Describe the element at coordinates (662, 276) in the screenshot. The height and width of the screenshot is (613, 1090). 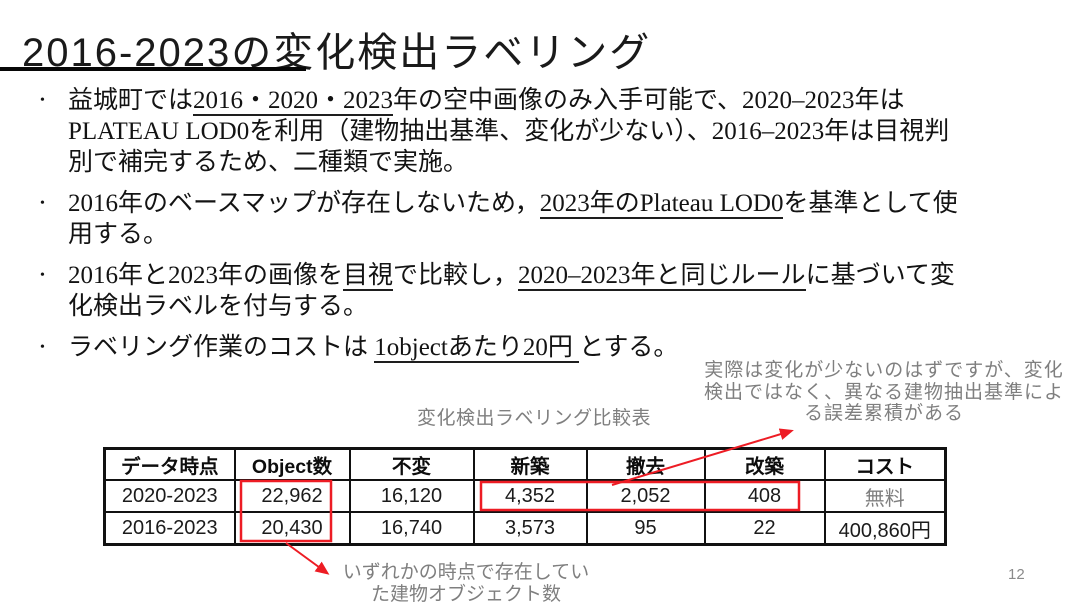
I see `underlined-text-segment: 2020–2023年と同じルール` at that location.